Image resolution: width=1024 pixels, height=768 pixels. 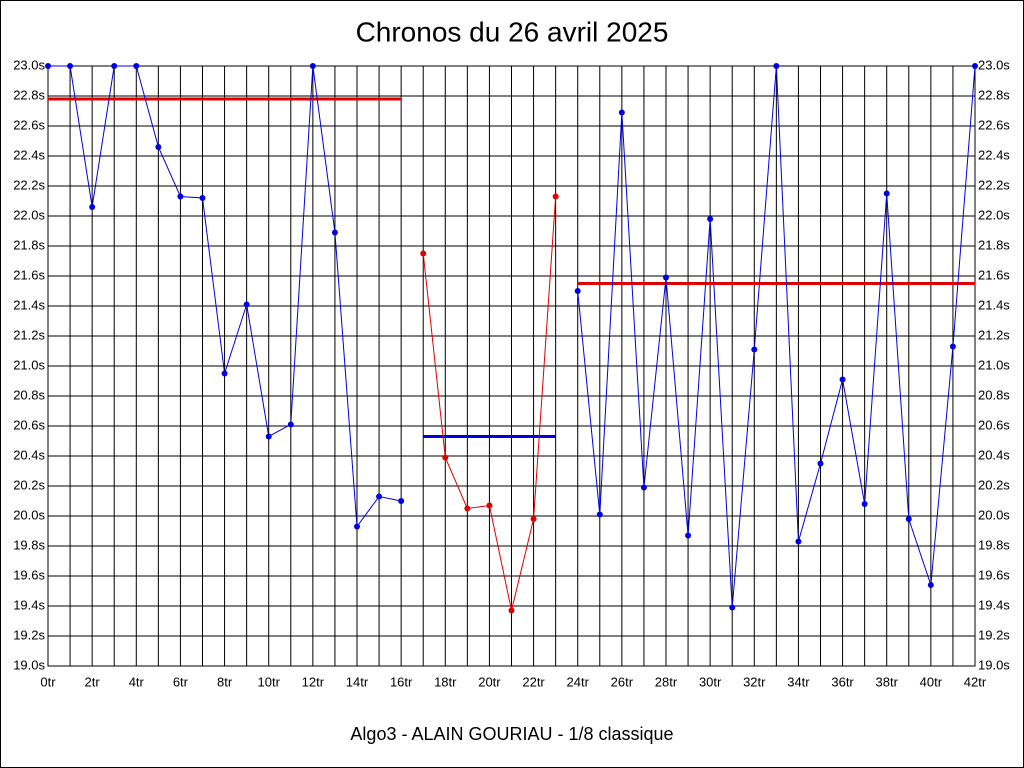 I want to click on y2-tick-label: 23.0s, so click(x=994, y=64).